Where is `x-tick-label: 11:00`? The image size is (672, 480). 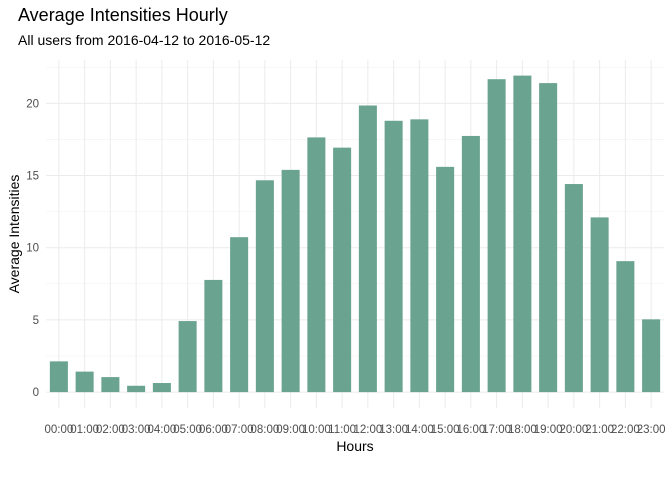
x-tick-label: 11:00 is located at coordinates (342, 430).